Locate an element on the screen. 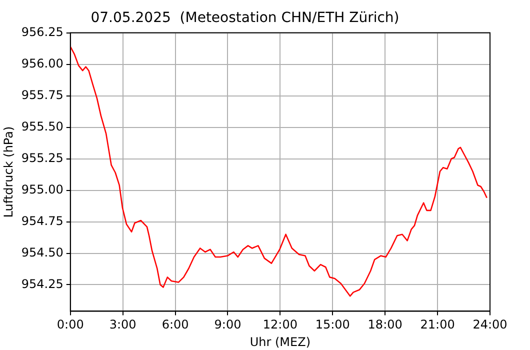 Image resolution: width=530 pixels, height=350 pixels. x-tick-label: 0:00 is located at coordinates (70, 325).